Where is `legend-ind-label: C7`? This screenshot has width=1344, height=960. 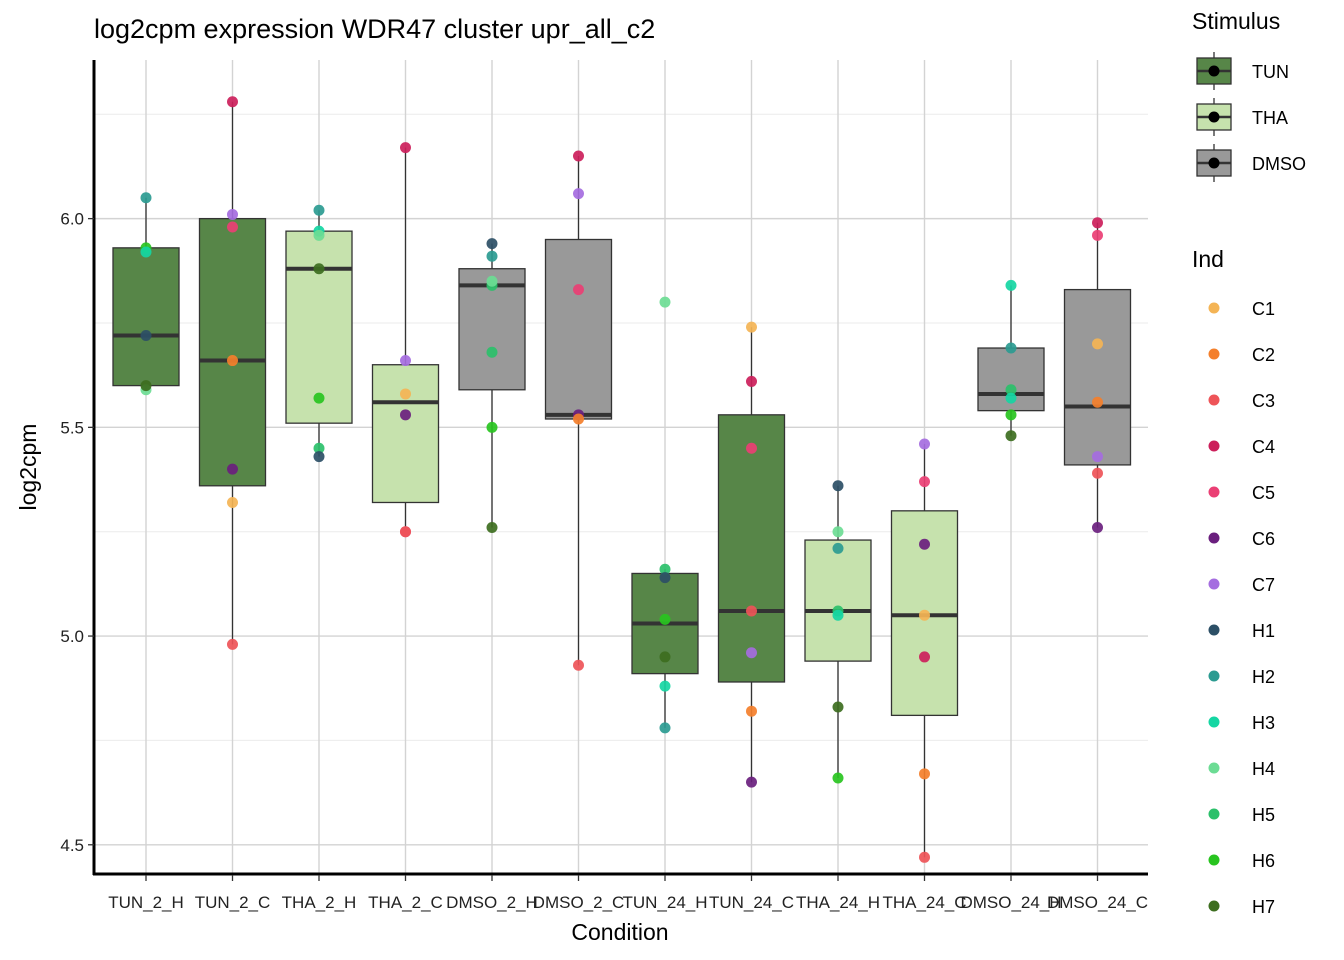
legend-ind-label: C7 is located at coordinates (1263, 585).